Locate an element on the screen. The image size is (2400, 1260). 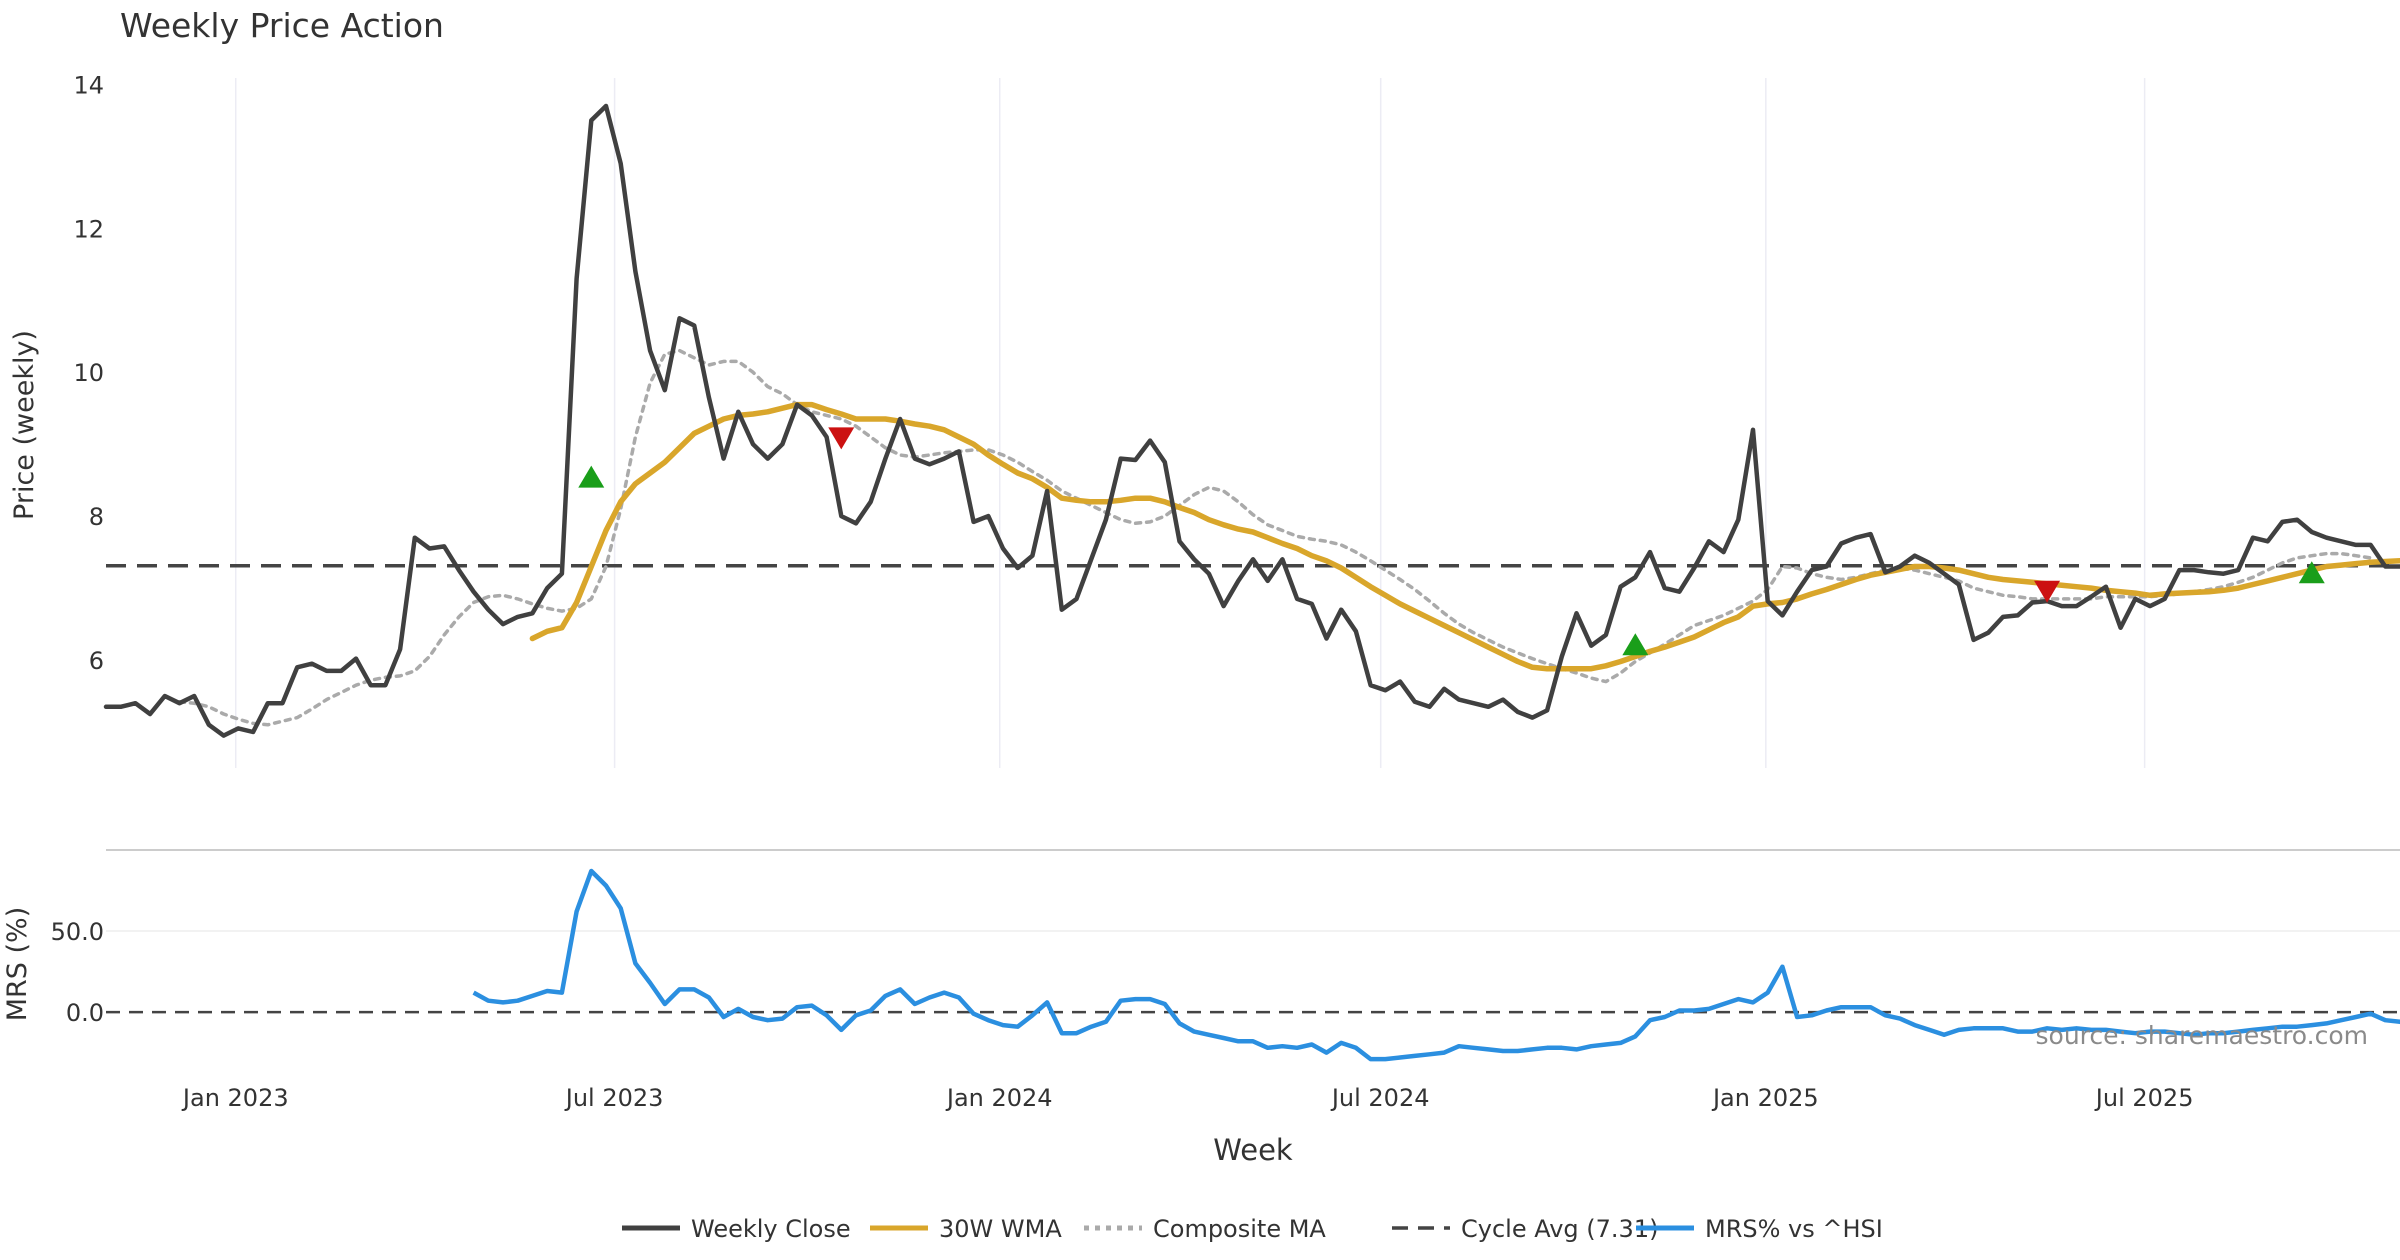
source-label: source: sharemaestro.com is located at coordinates (2202, 1035).